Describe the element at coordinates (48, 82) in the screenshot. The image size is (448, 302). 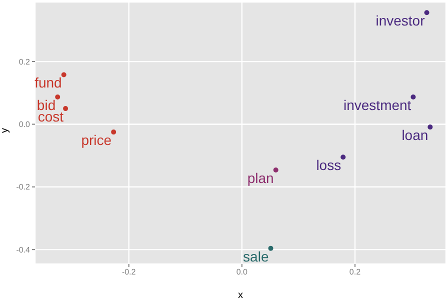
I see `data-label: fund` at that location.